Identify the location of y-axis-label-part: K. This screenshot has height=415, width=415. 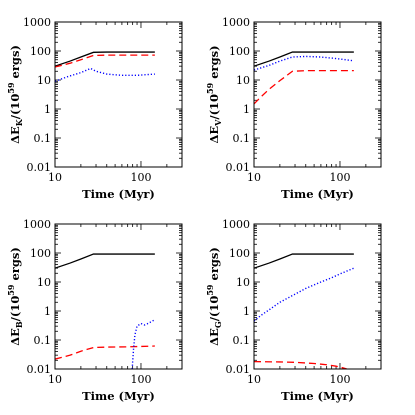
(19, 122).